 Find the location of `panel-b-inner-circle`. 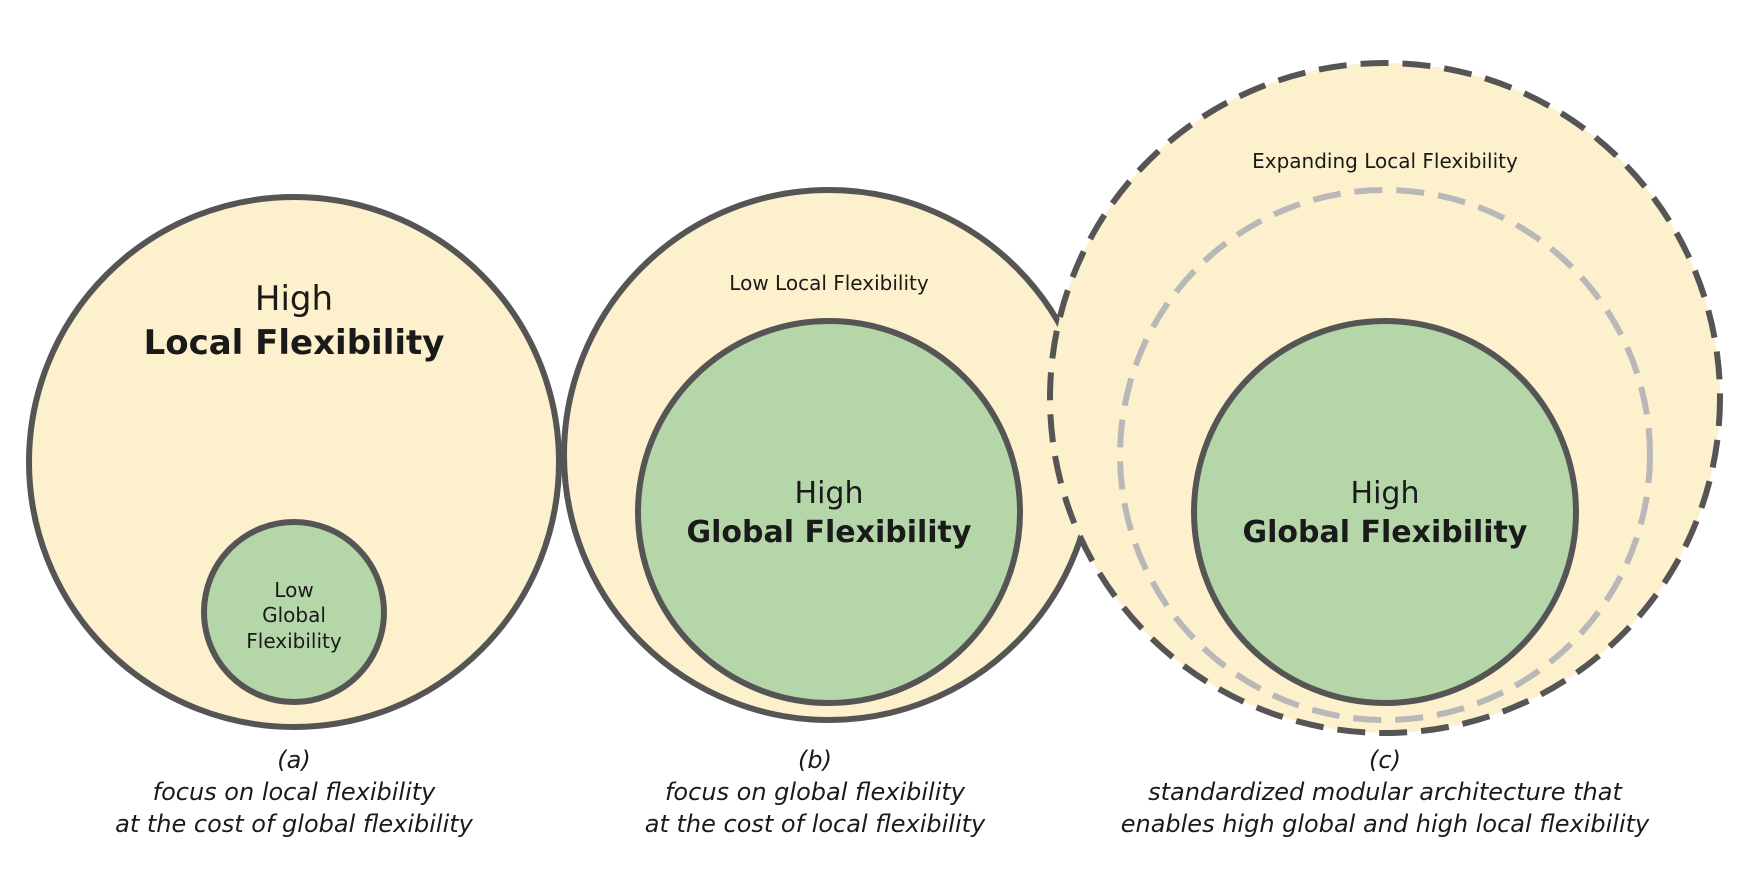

panel-b-inner-circle is located at coordinates (829, 512).